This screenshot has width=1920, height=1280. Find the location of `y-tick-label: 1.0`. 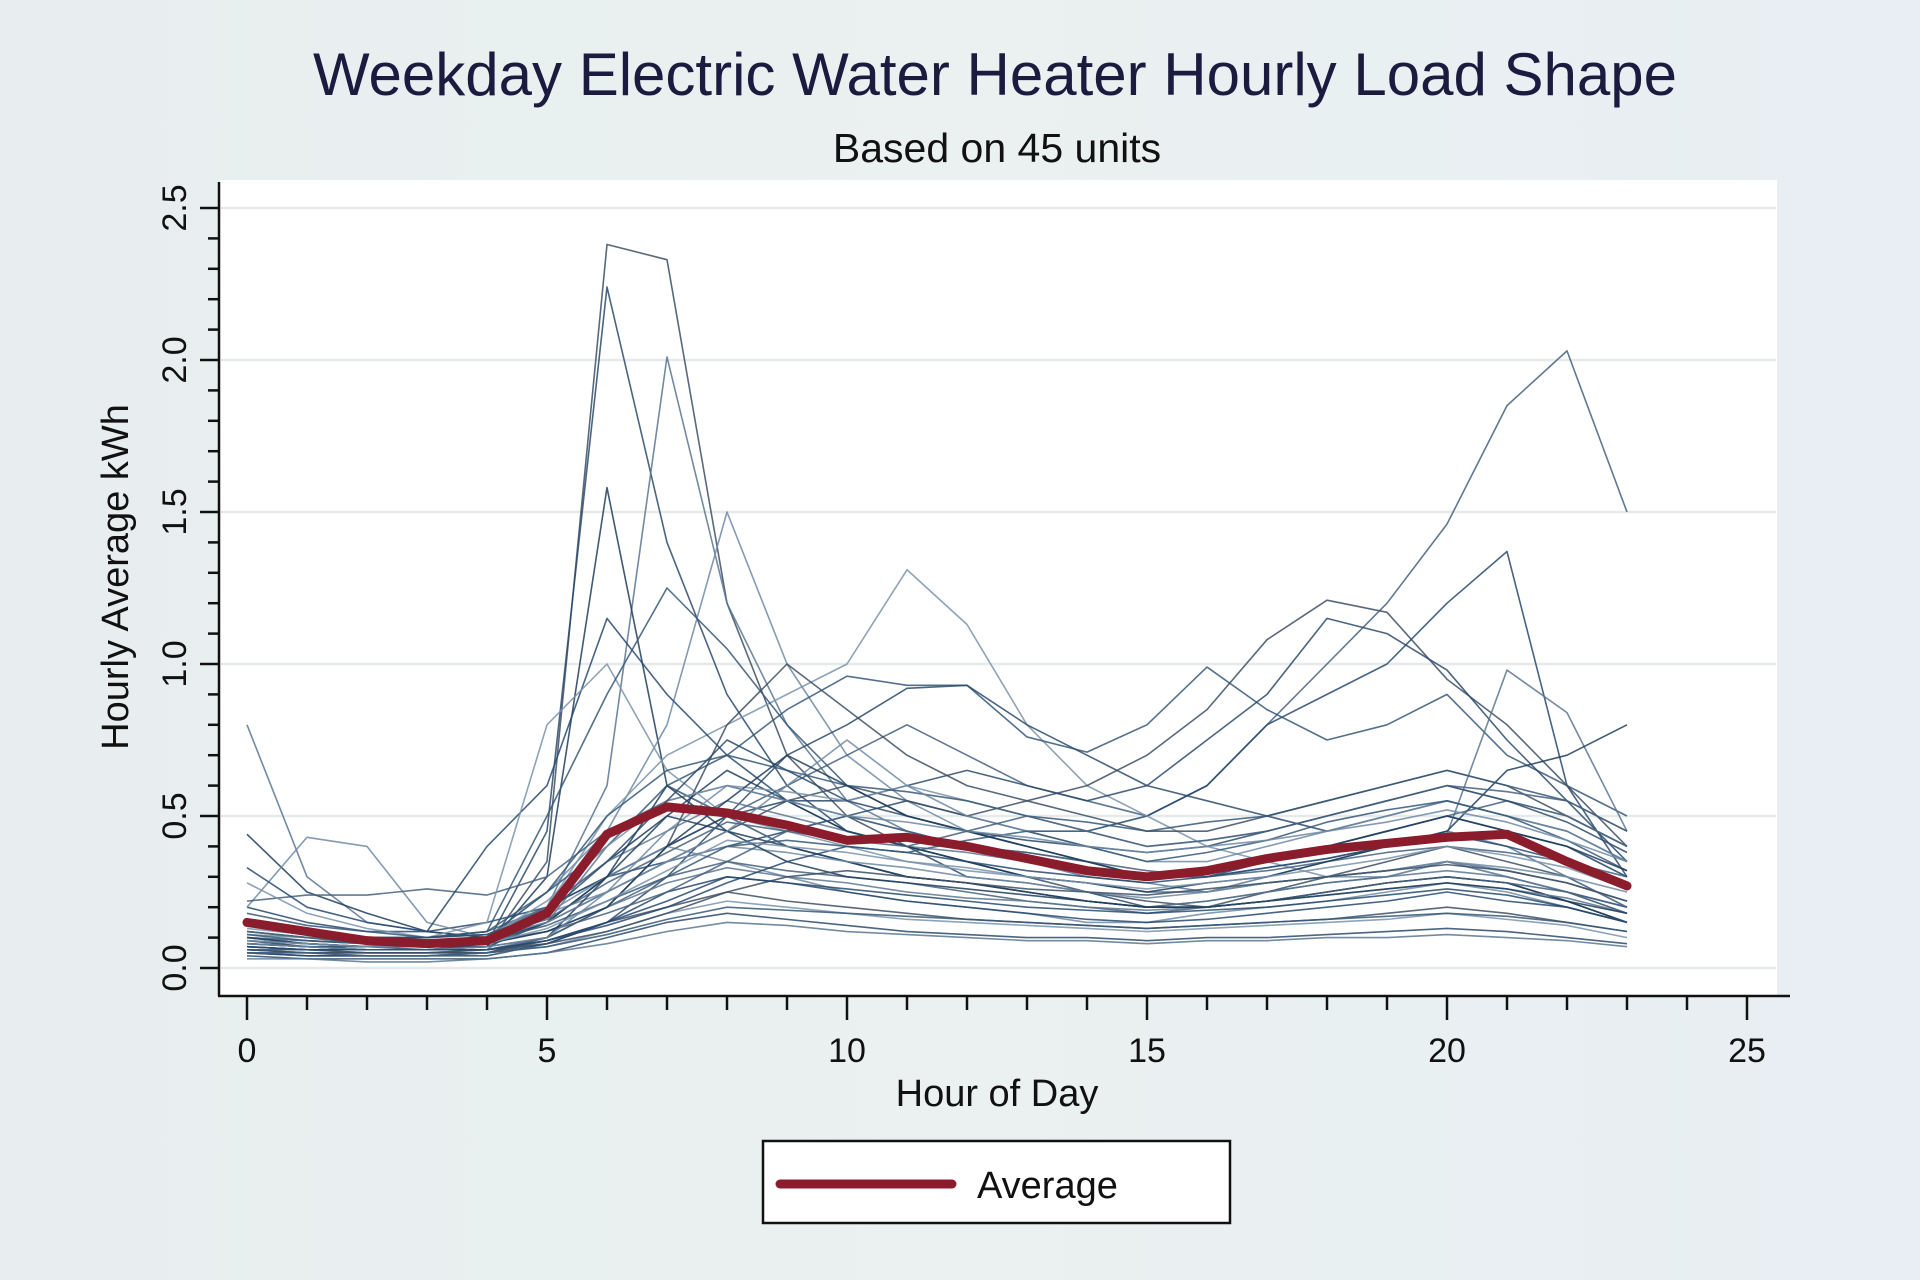

y-tick-label: 1.0 is located at coordinates (175, 663).